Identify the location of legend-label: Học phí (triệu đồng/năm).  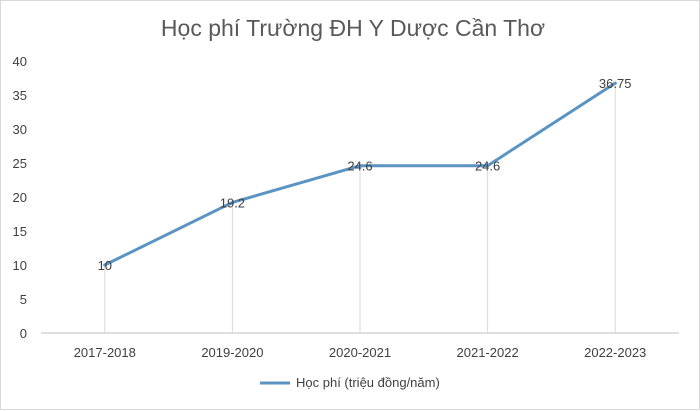
(368, 382).